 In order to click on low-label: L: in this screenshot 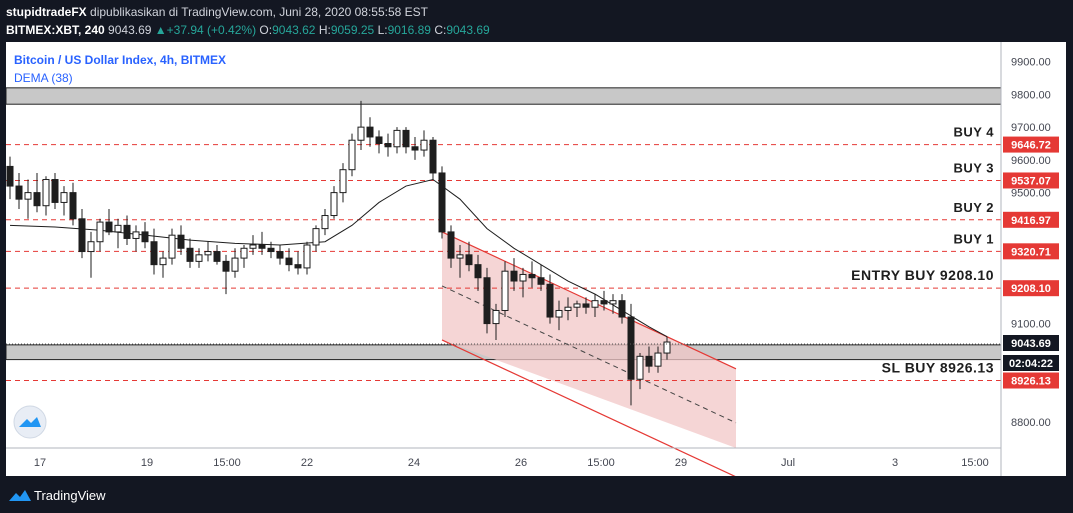, I will do `click(382, 30)`.